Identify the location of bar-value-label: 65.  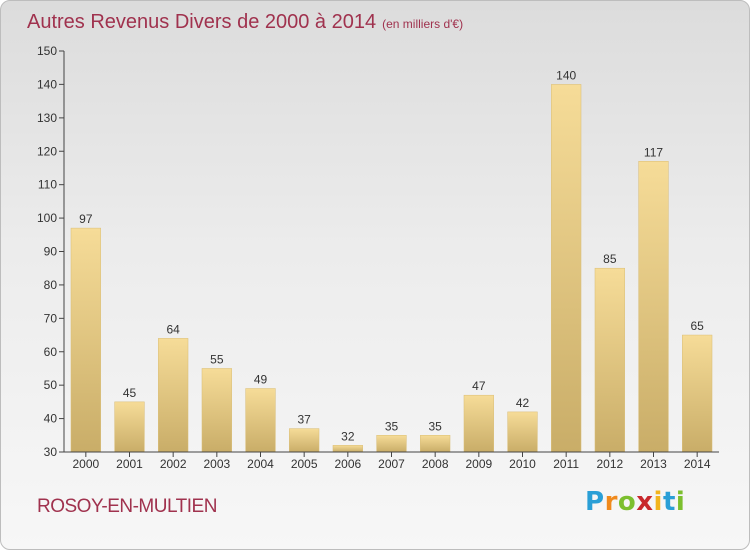
(697, 326).